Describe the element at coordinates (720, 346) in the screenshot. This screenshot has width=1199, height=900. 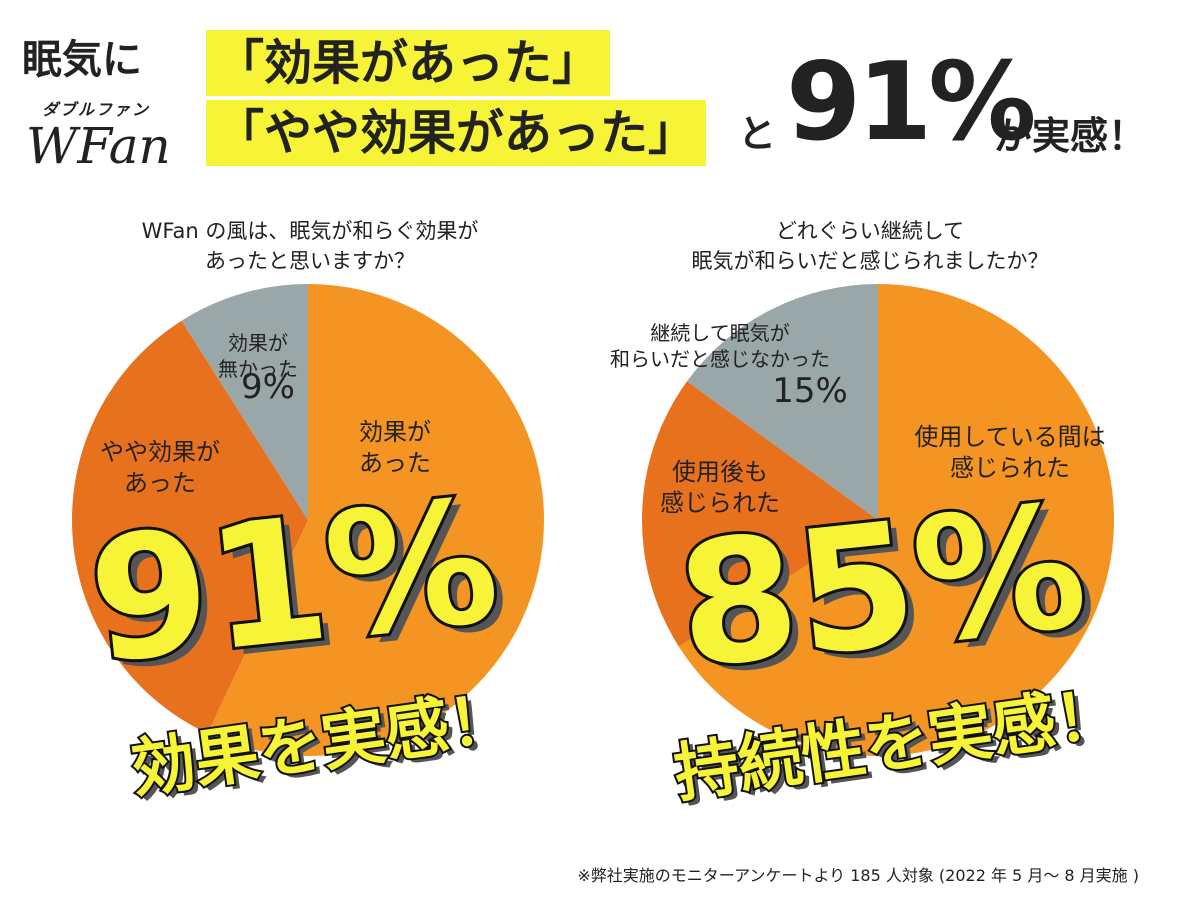
I see `slice-label: 継続して眠気が和らいだと感じなかった` at that location.